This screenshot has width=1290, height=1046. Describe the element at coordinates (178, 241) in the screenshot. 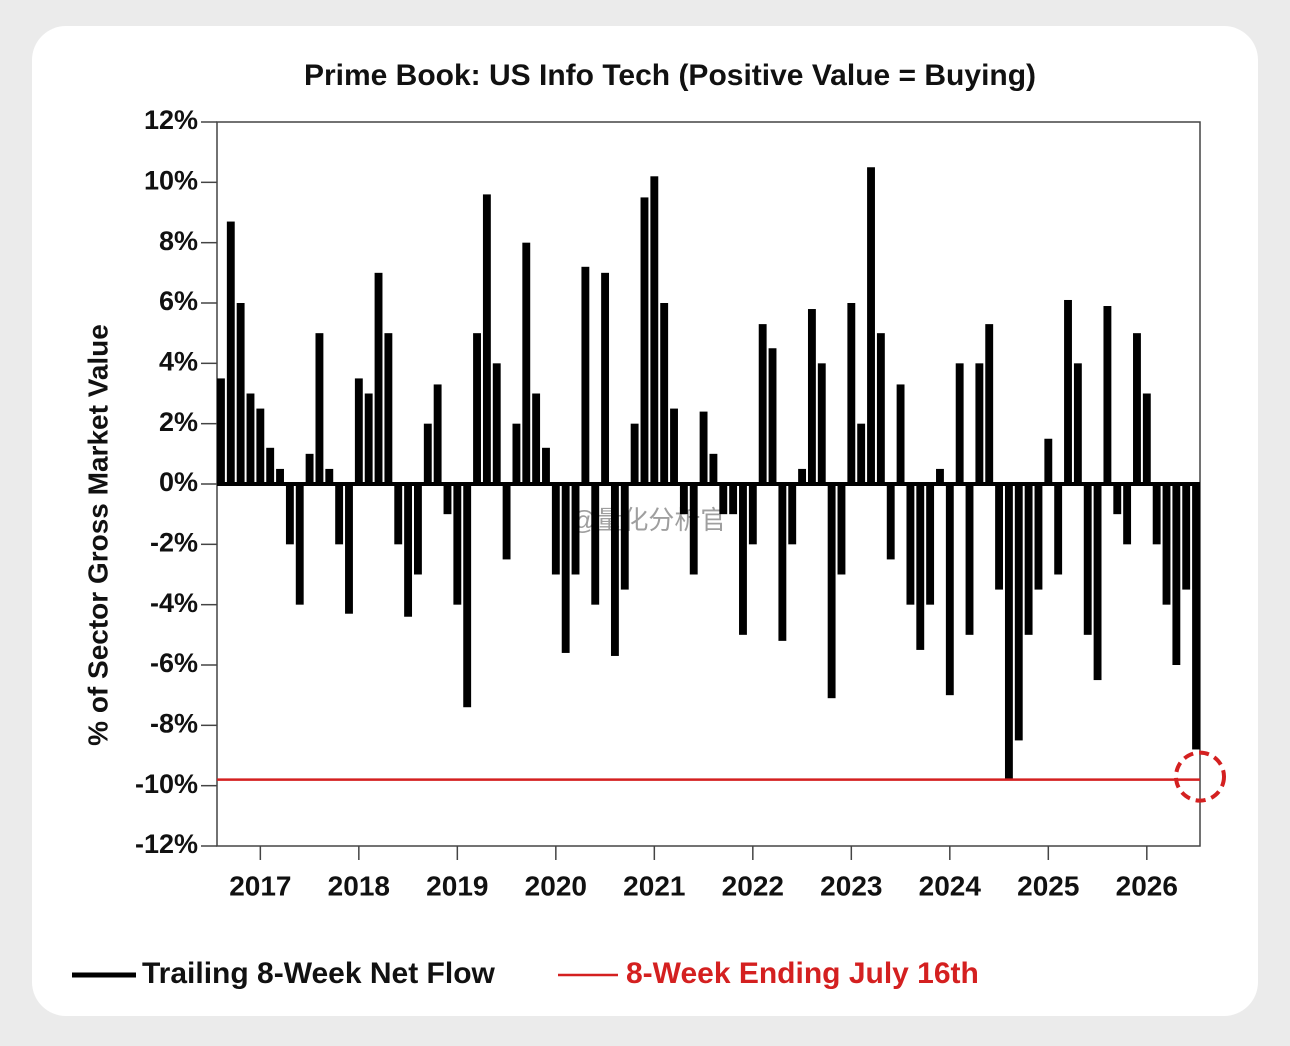

I see `y-tick-label: 8%` at that location.